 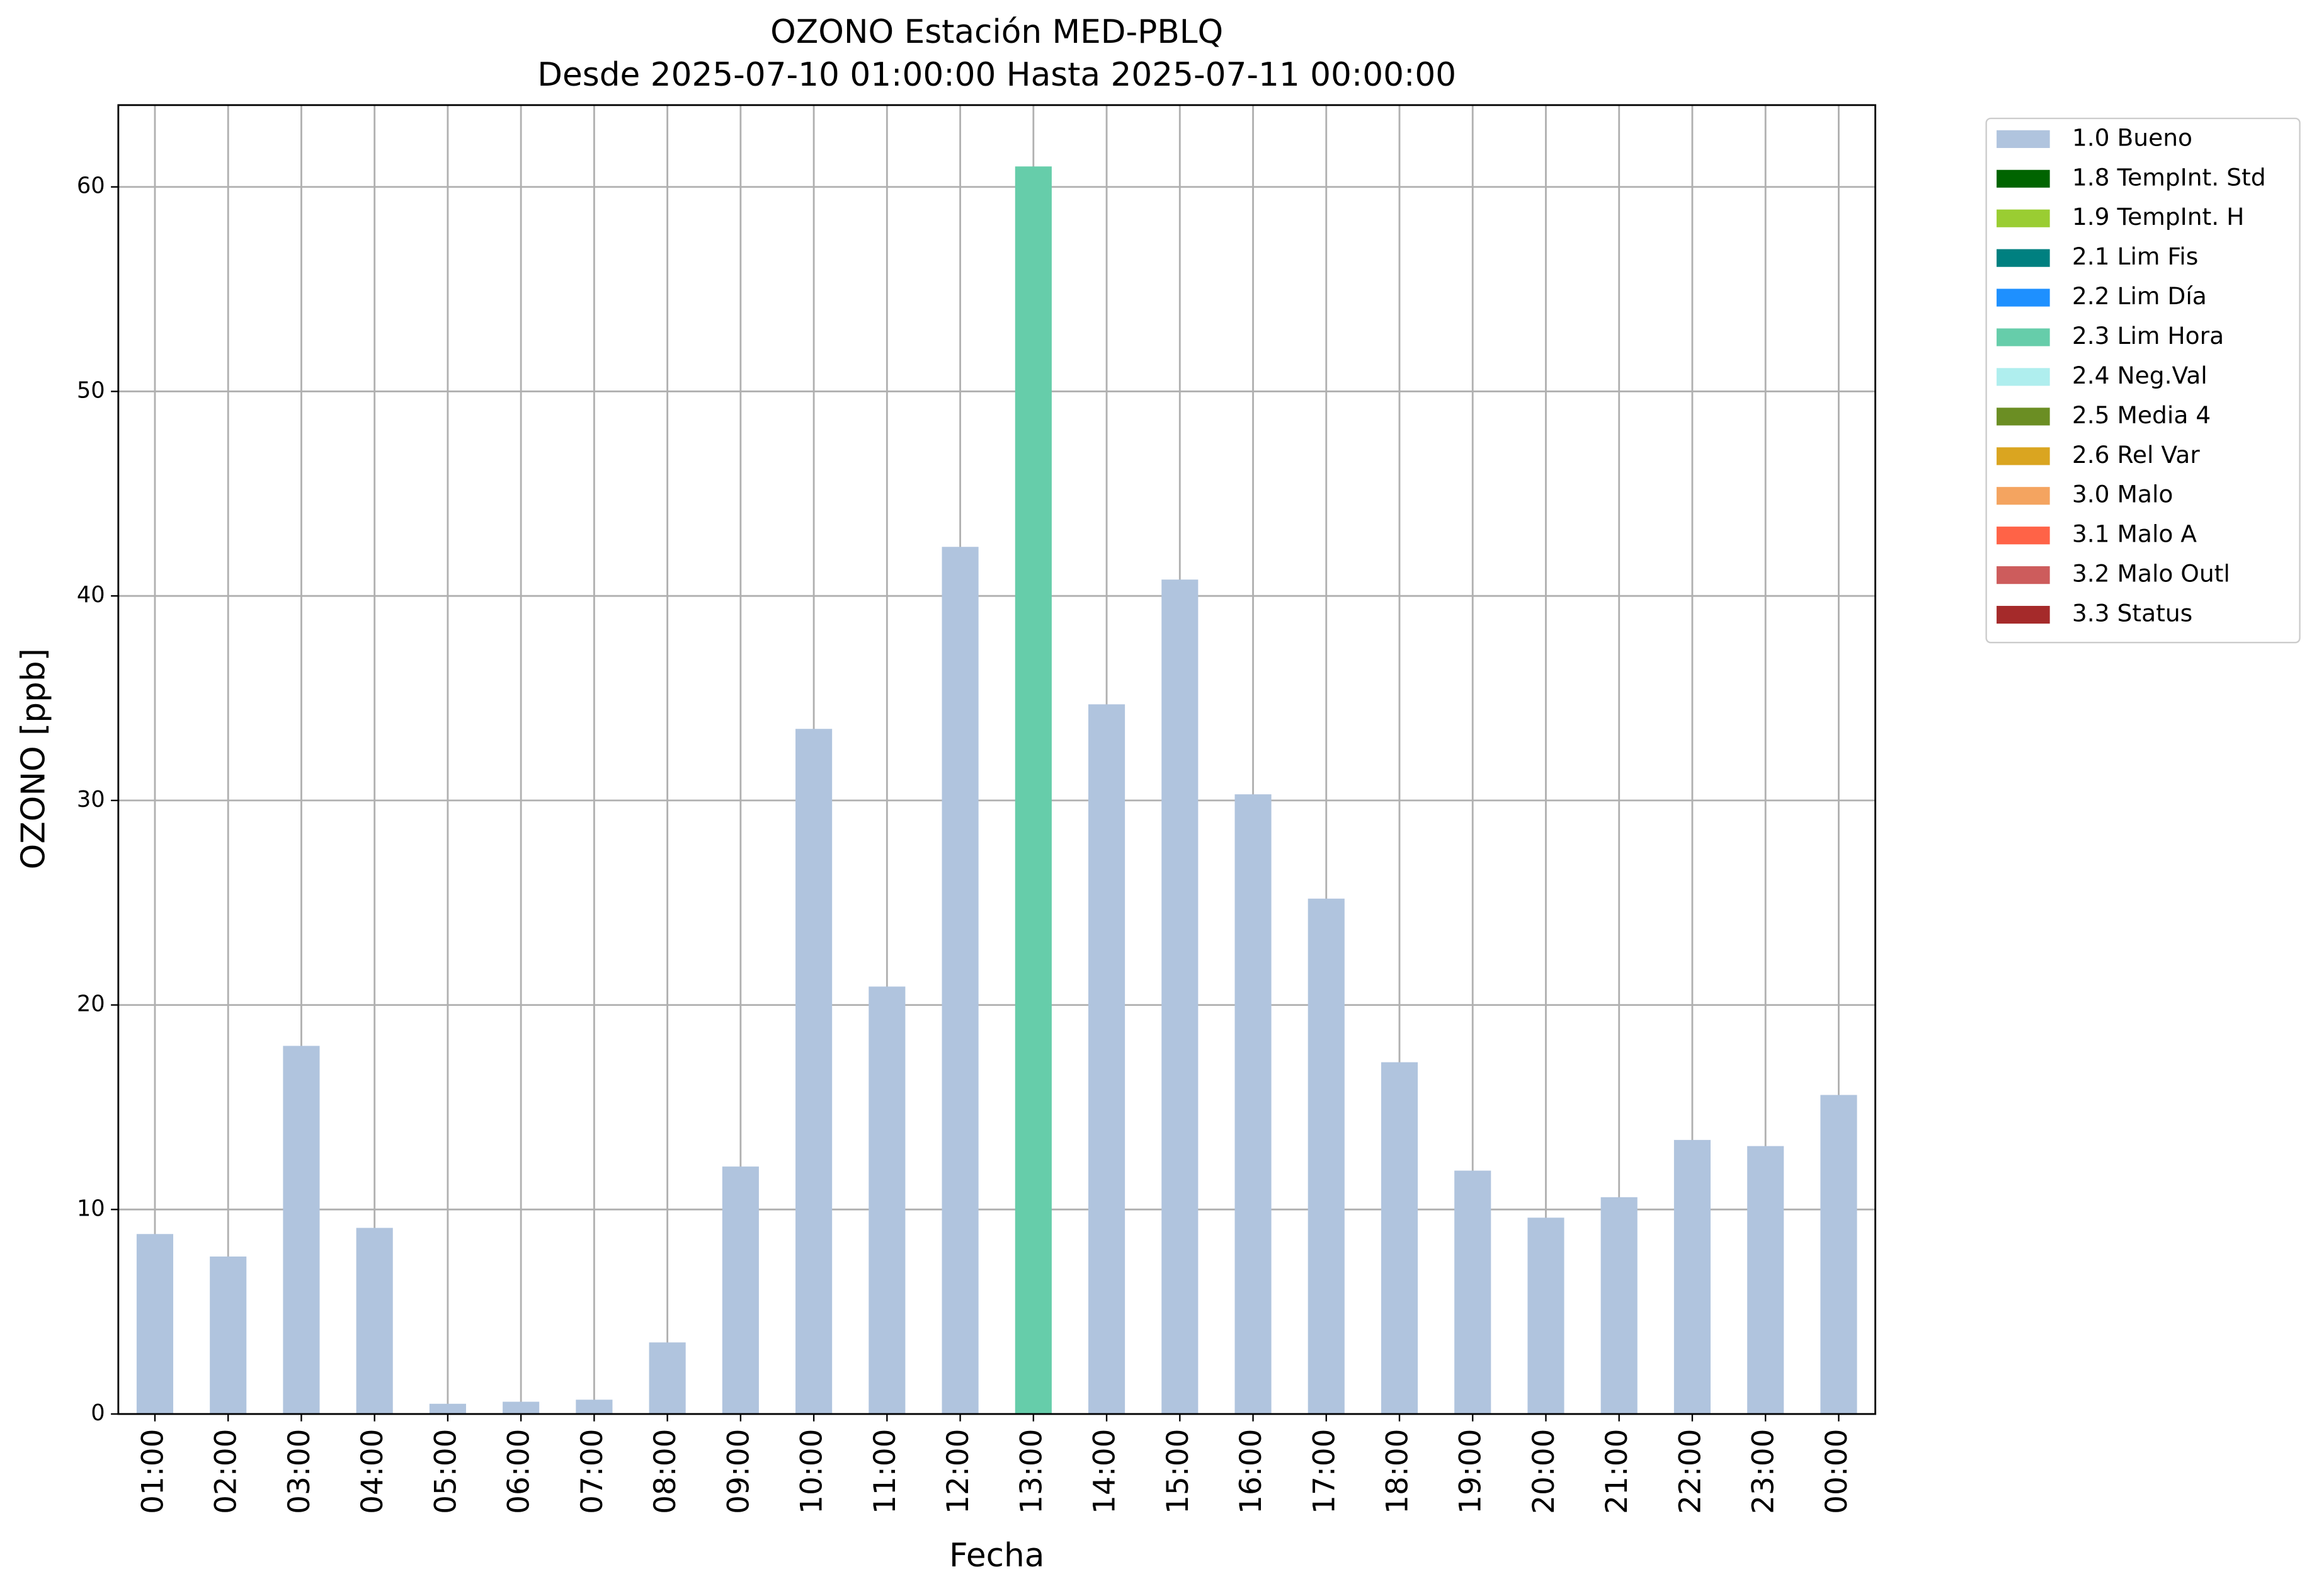 I want to click on legend-label: 2.1 Lim Fis, so click(x=2135, y=256).